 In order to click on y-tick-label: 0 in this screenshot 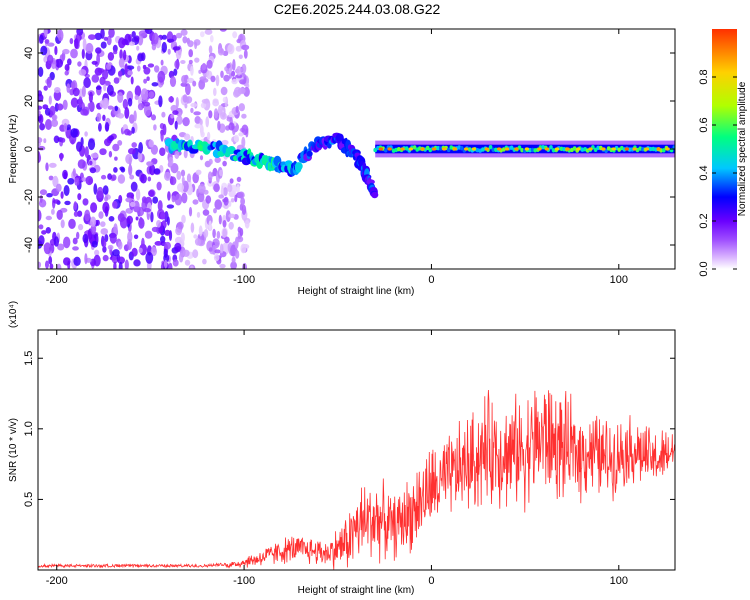, I will do `click(29, 149)`.